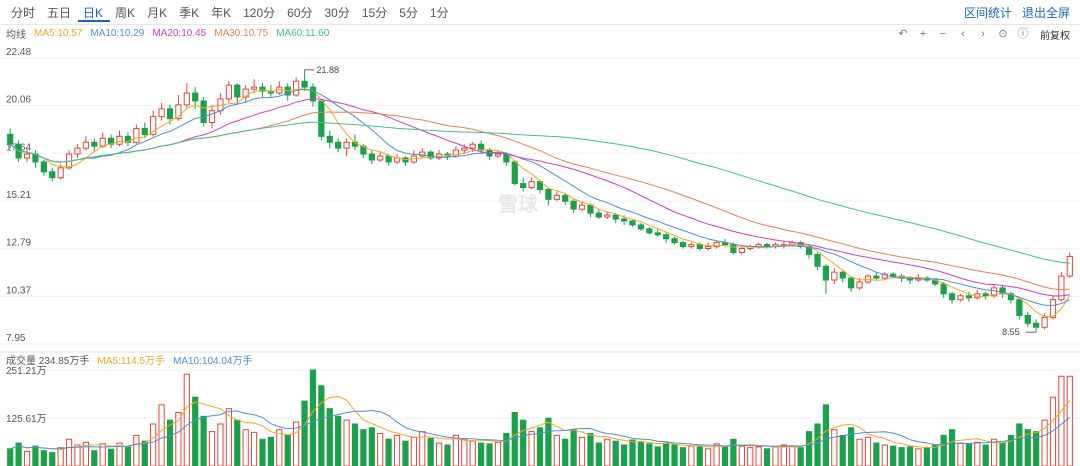 The width and height of the screenshot is (1080, 466). I want to click on zoom-out-icon: −, so click(943, 34).